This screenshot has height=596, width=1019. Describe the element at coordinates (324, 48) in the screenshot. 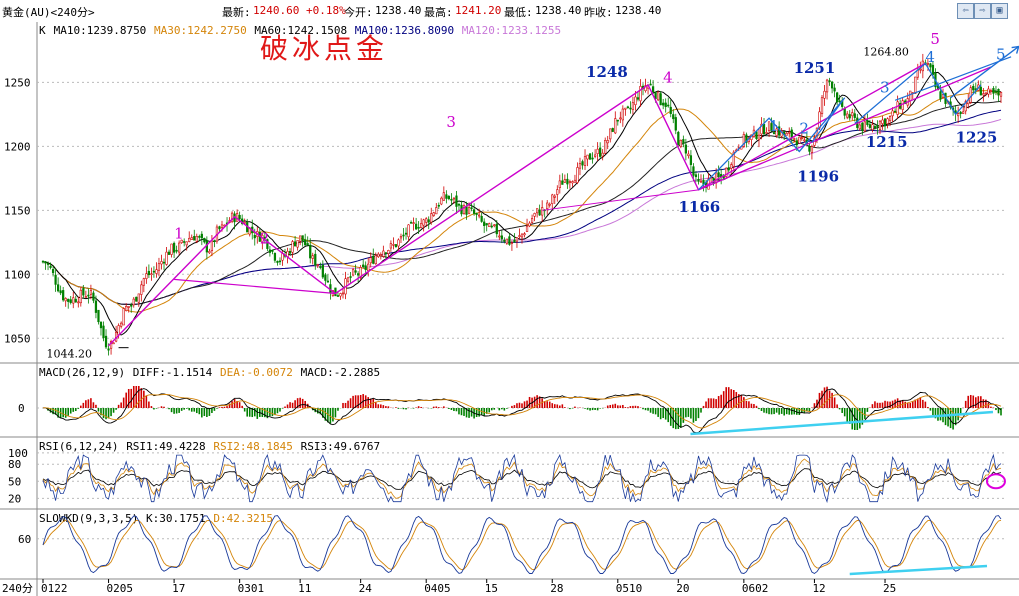

I see `watermark-text: 破冰点金` at that location.